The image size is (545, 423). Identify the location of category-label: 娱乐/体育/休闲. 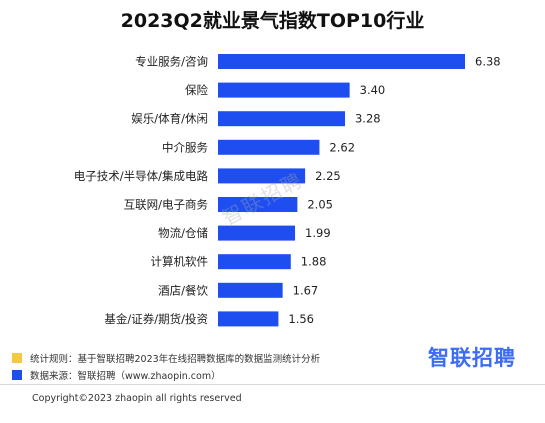
(169, 119).